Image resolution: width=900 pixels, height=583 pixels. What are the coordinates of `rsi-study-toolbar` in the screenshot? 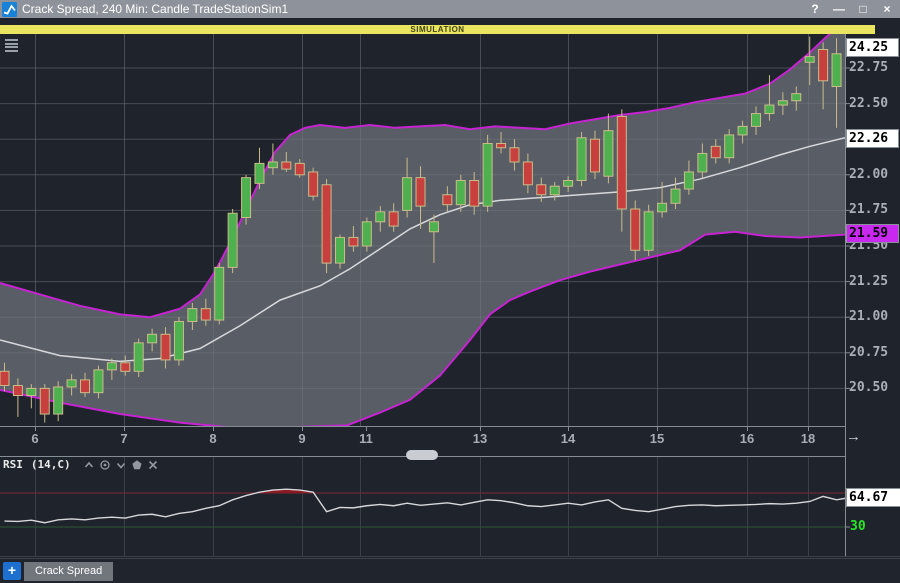 It's located at (121, 465).